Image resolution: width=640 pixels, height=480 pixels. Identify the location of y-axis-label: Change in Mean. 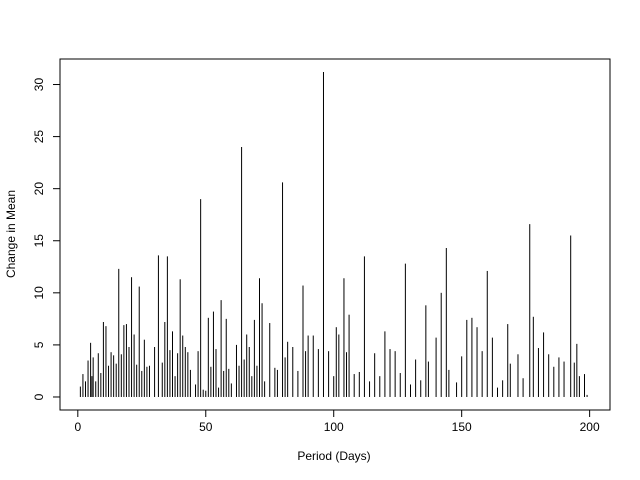
(11, 234).